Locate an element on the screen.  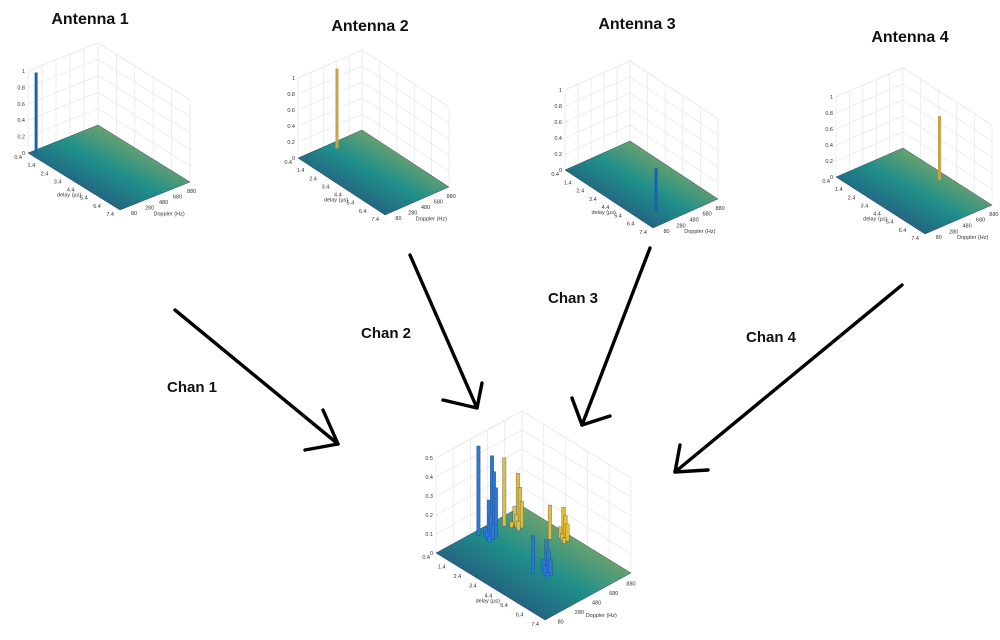
antenna-4-delay-tick: 6.4 is located at coordinates (903, 231).